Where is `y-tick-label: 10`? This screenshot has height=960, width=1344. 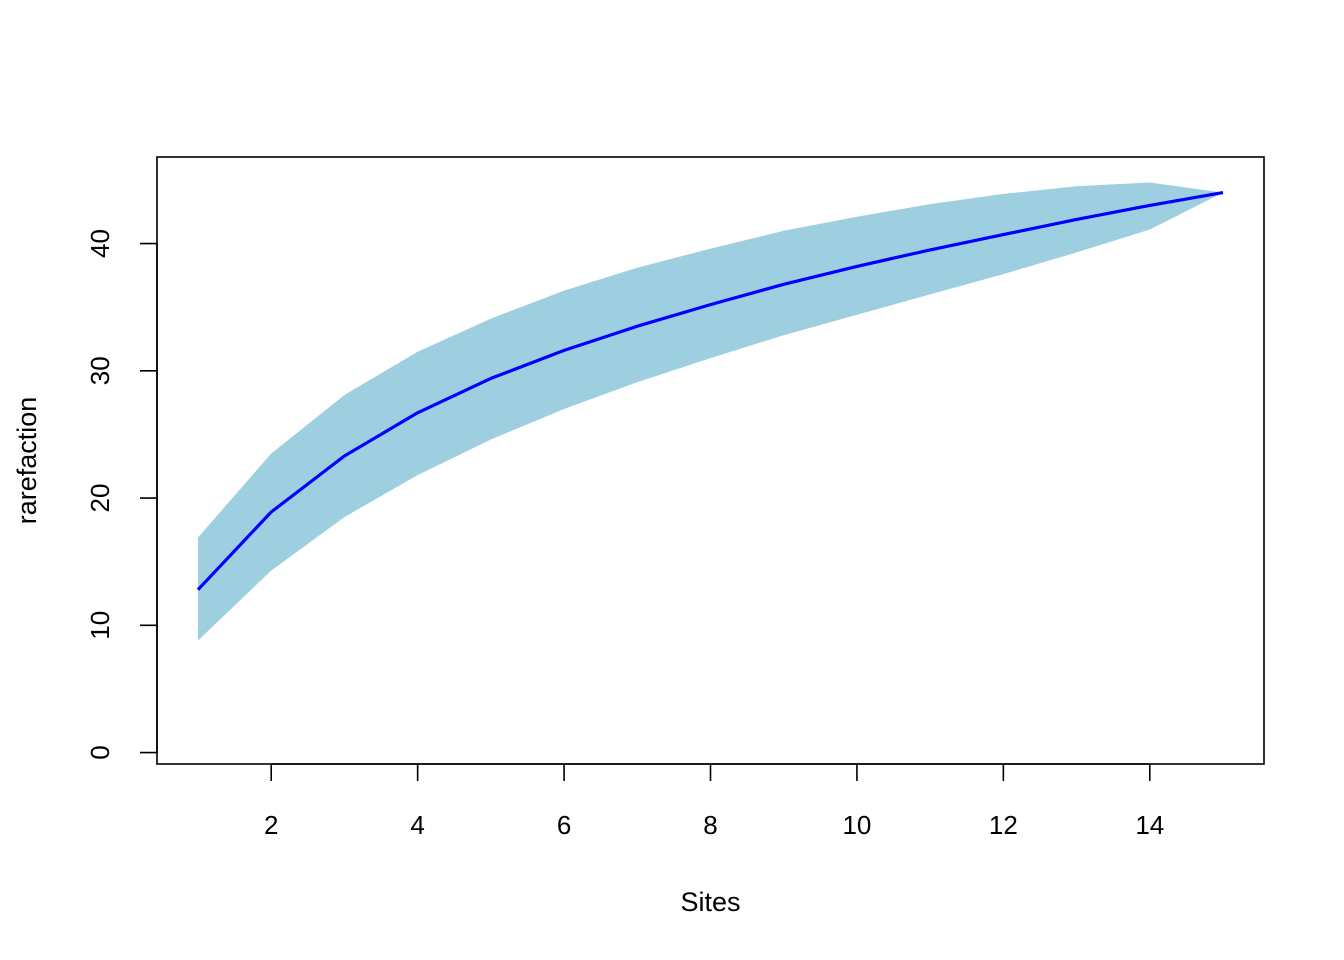 y-tick-label: 10 is located at coordinates (100, 625).